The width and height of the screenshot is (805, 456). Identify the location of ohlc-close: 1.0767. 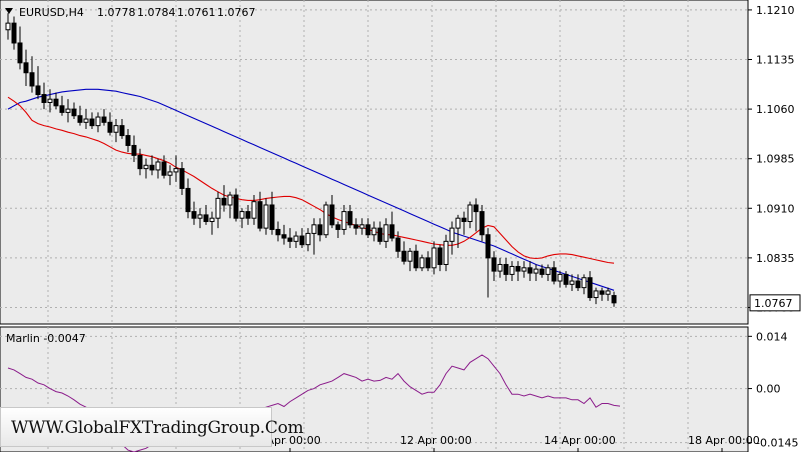
(236, 12).